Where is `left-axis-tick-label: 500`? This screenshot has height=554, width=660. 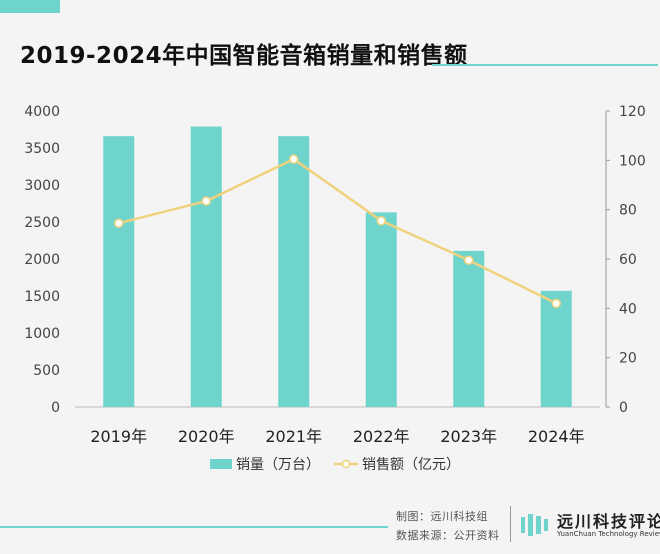 left-axis-tick-label: 500 is located at coordinates (46, 371).